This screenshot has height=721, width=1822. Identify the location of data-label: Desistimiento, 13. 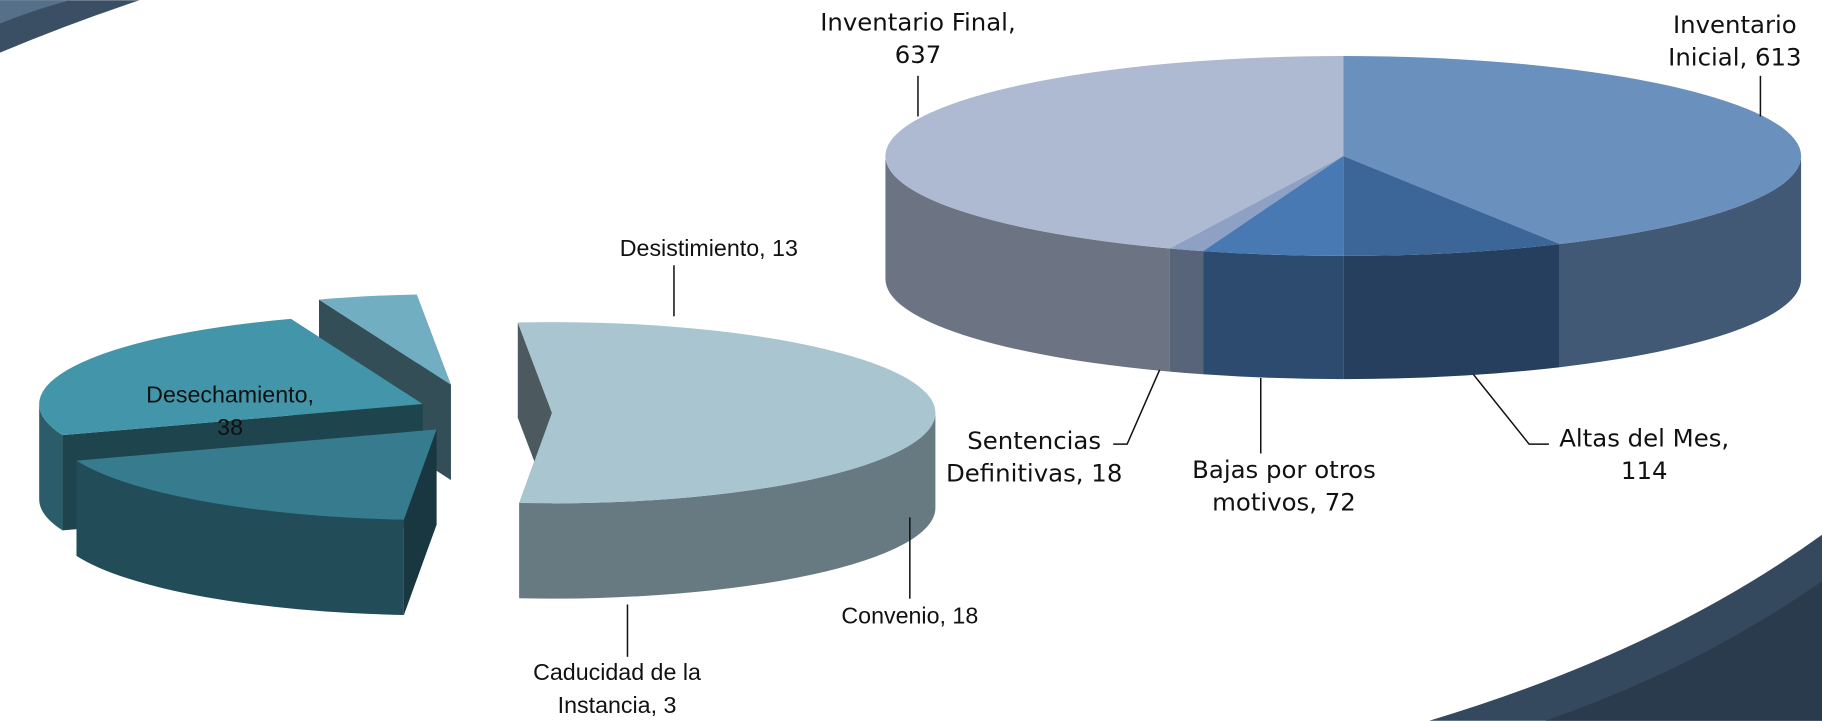
(709, 248).